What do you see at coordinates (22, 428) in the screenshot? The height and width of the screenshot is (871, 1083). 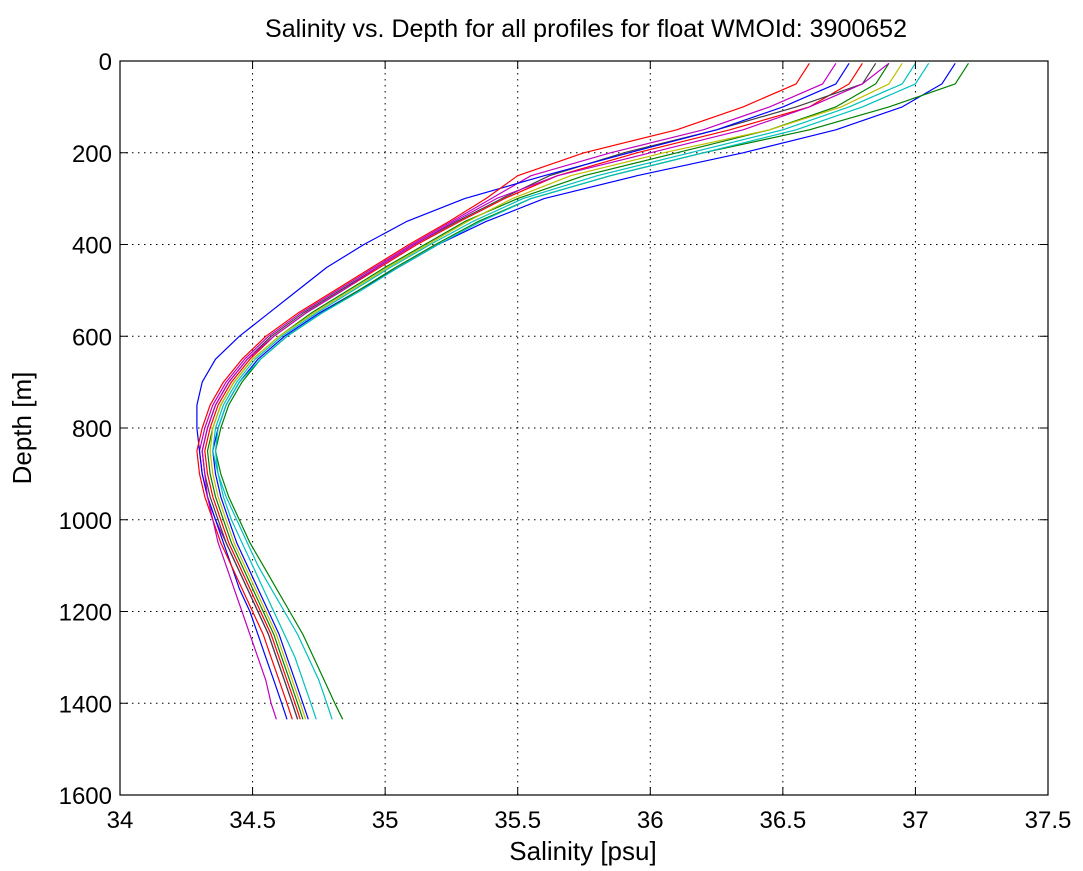 I see `y-axis-label: Depth [m]` at bounding box center [22, 428].